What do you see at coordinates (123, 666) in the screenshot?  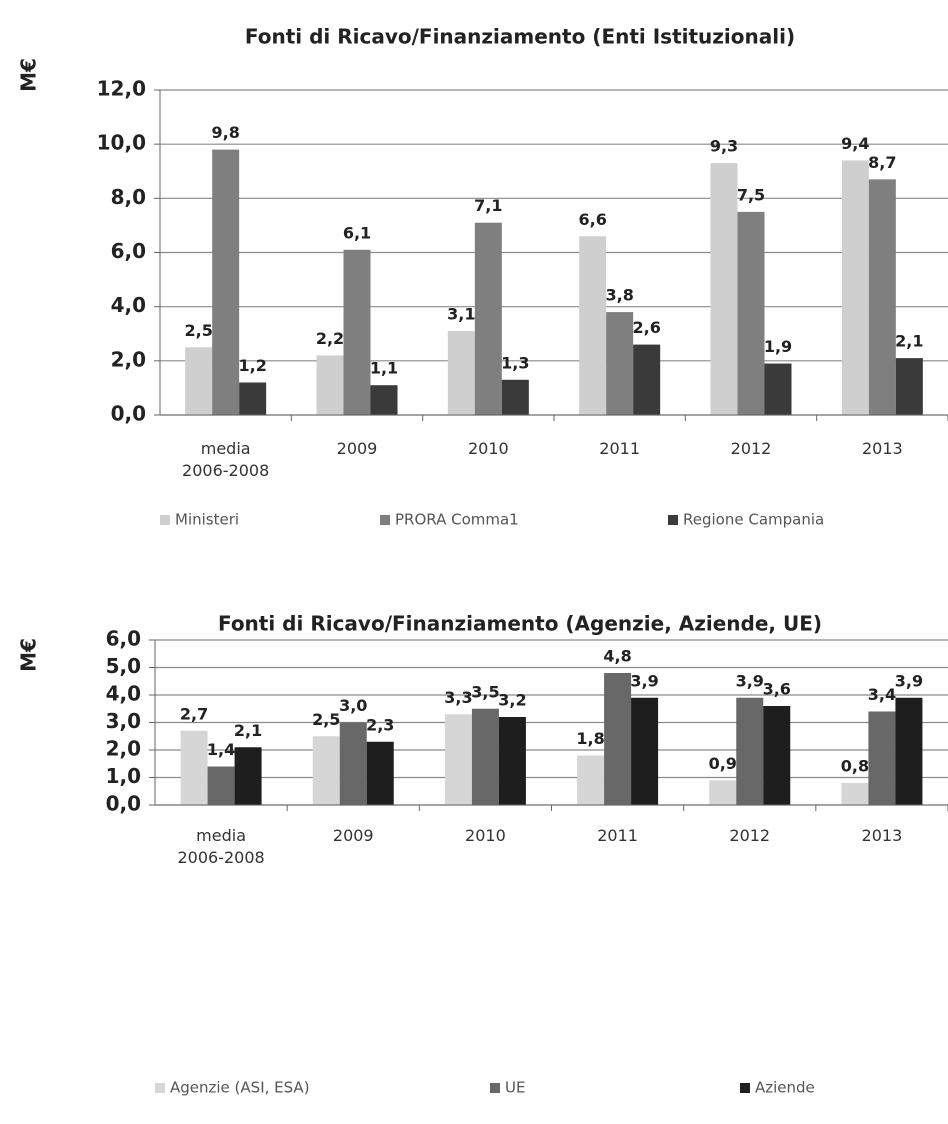 I see `y-tick-label: 5,0` at bounding box center [123, 666].